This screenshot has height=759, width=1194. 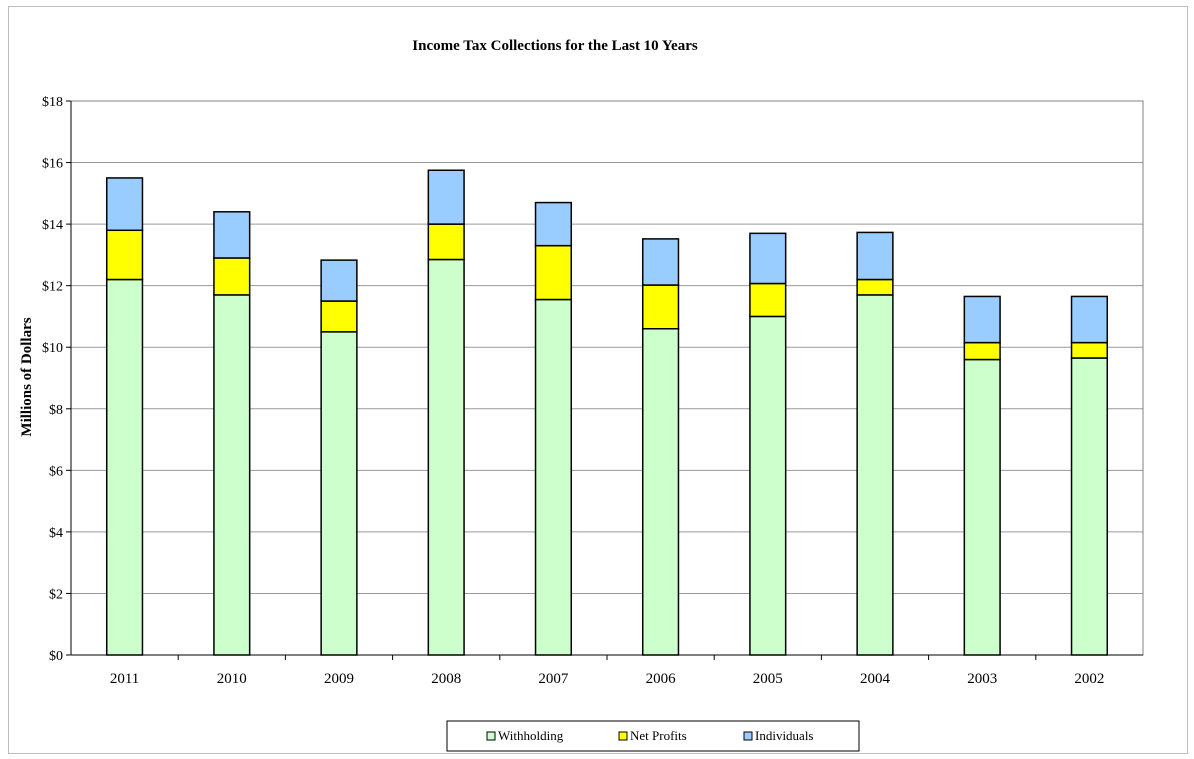 What do you see at coordinates (553, 224) in the screenshot?
I see `bar-individuals-2007` at bounding box center [553, 224].